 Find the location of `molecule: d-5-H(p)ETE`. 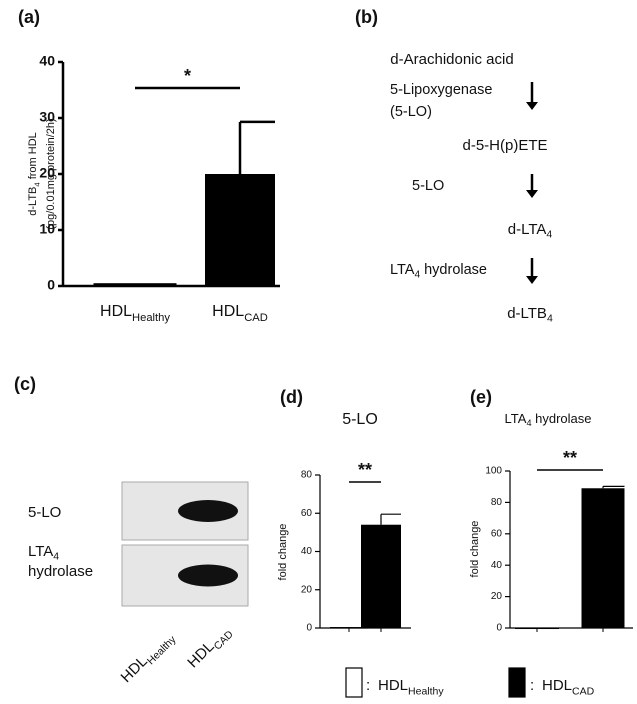

molecule: d-5-H(p)ETE is located at coordinates (504, 145).